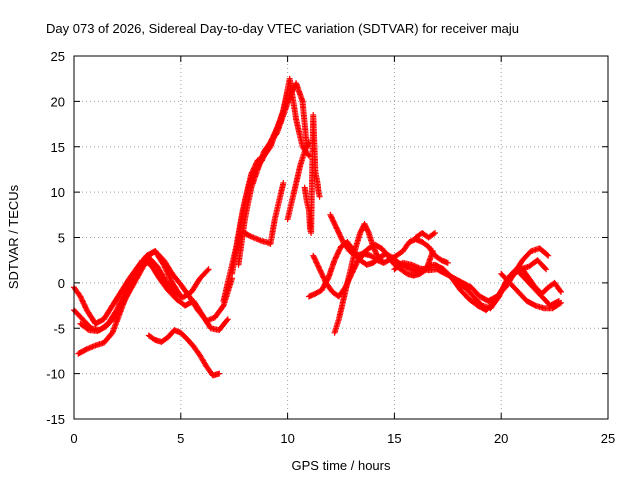 The height and width of the screenshot is (480, 640). What do you see at coordinates (180, 438) in the screenshot?
I see `x-tick-label-1: 5` at bounding box center [180, 438].